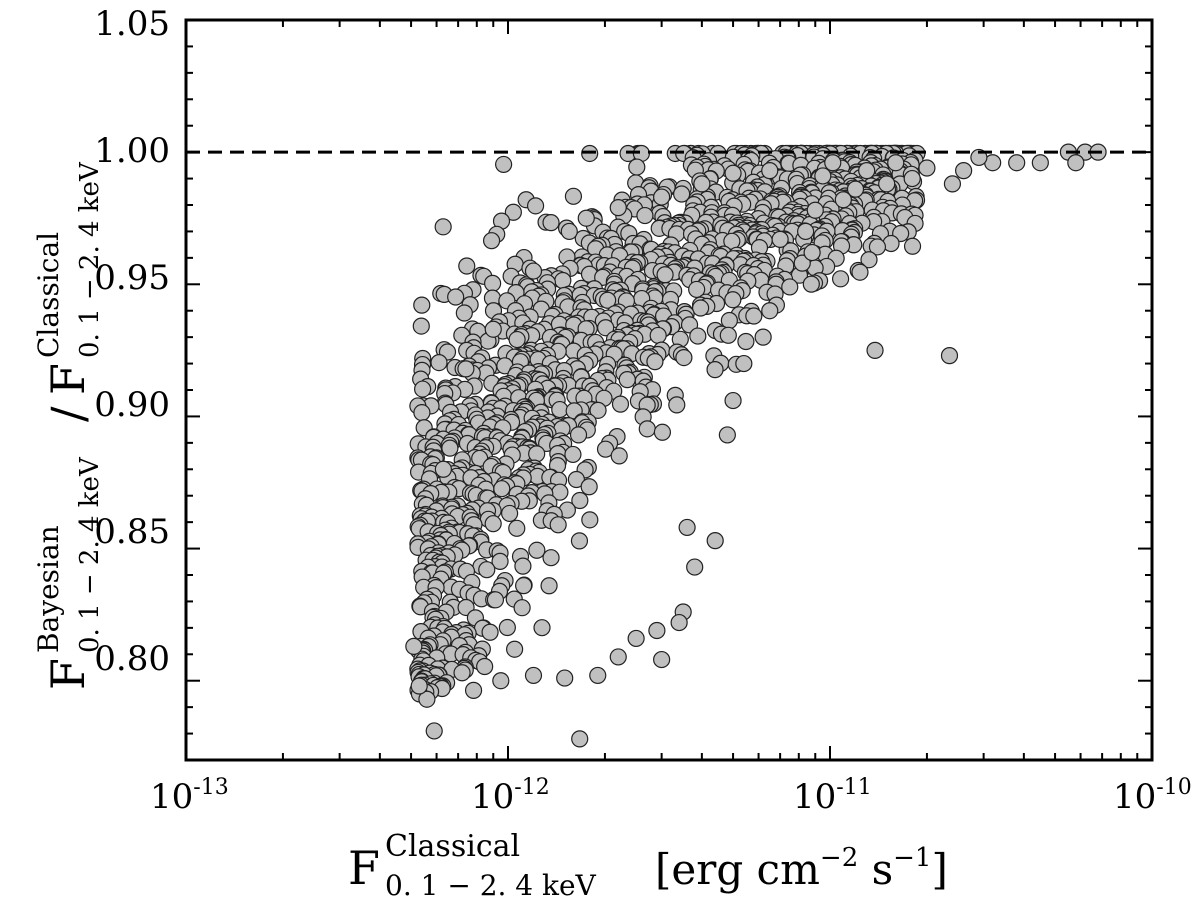 Image resolution: width=1200 pixels, height=903 pixels. Describe the element at coordinates (801, 868) in the screenshot. I see `x-axis-label-units: [erg cm−2 s−1]` at that location.